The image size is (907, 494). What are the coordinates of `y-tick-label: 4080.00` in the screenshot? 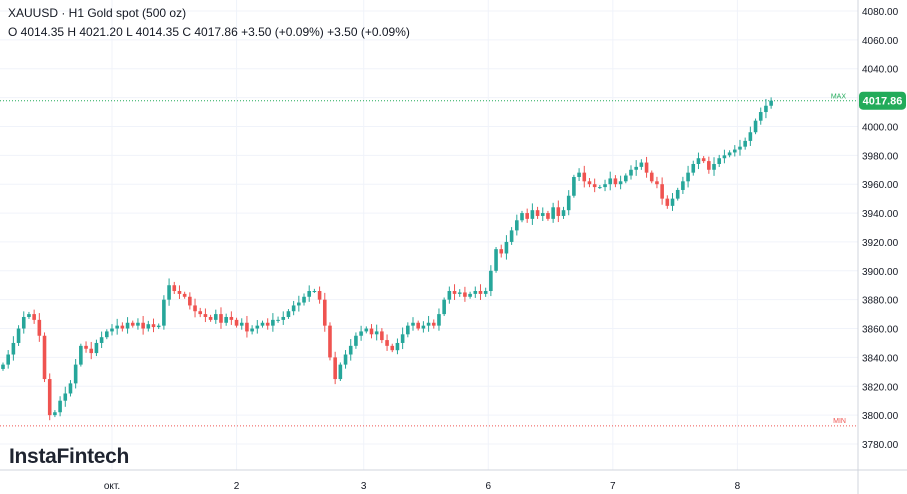 It's located at (880, 12).